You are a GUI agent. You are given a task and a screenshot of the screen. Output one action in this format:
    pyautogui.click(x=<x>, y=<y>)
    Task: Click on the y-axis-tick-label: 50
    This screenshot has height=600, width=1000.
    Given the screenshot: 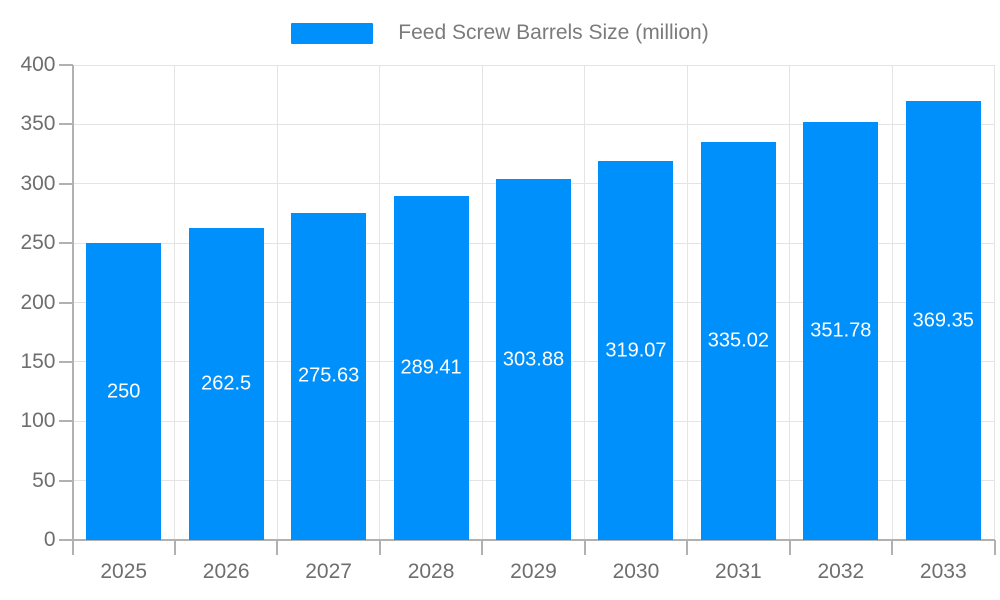 What is the action you would take?
    pyautogui.click(x=44, y=480)
    